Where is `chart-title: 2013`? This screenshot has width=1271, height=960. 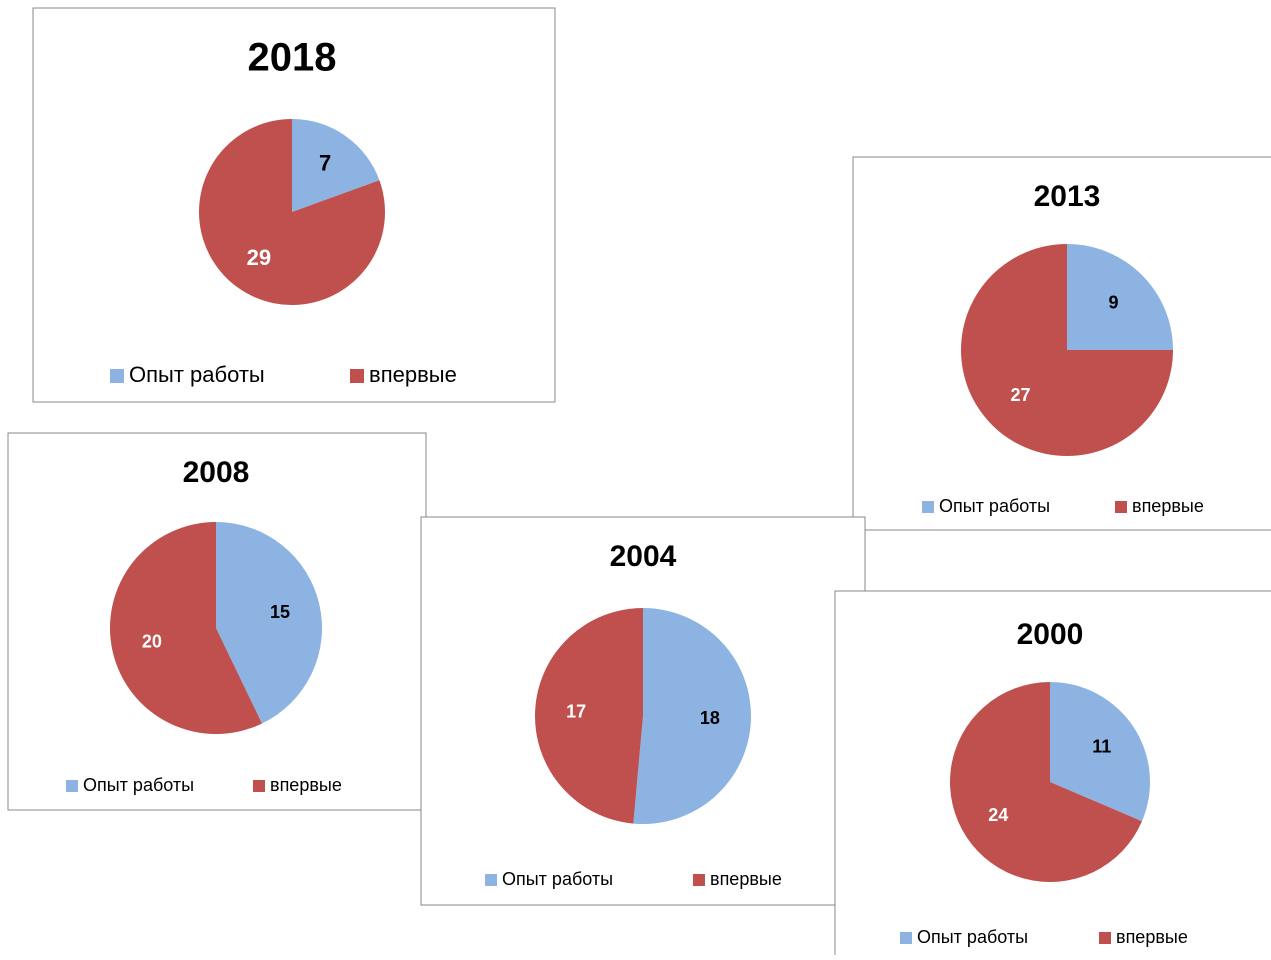
chart-title: 2013 is located at coordinates (1067, 196).